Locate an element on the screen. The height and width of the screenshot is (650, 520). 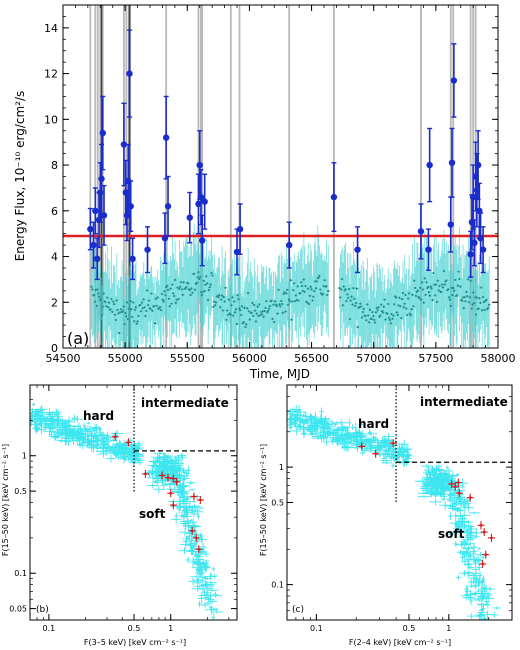
y-tick-label: 12 is located at coordinates (51, 74).